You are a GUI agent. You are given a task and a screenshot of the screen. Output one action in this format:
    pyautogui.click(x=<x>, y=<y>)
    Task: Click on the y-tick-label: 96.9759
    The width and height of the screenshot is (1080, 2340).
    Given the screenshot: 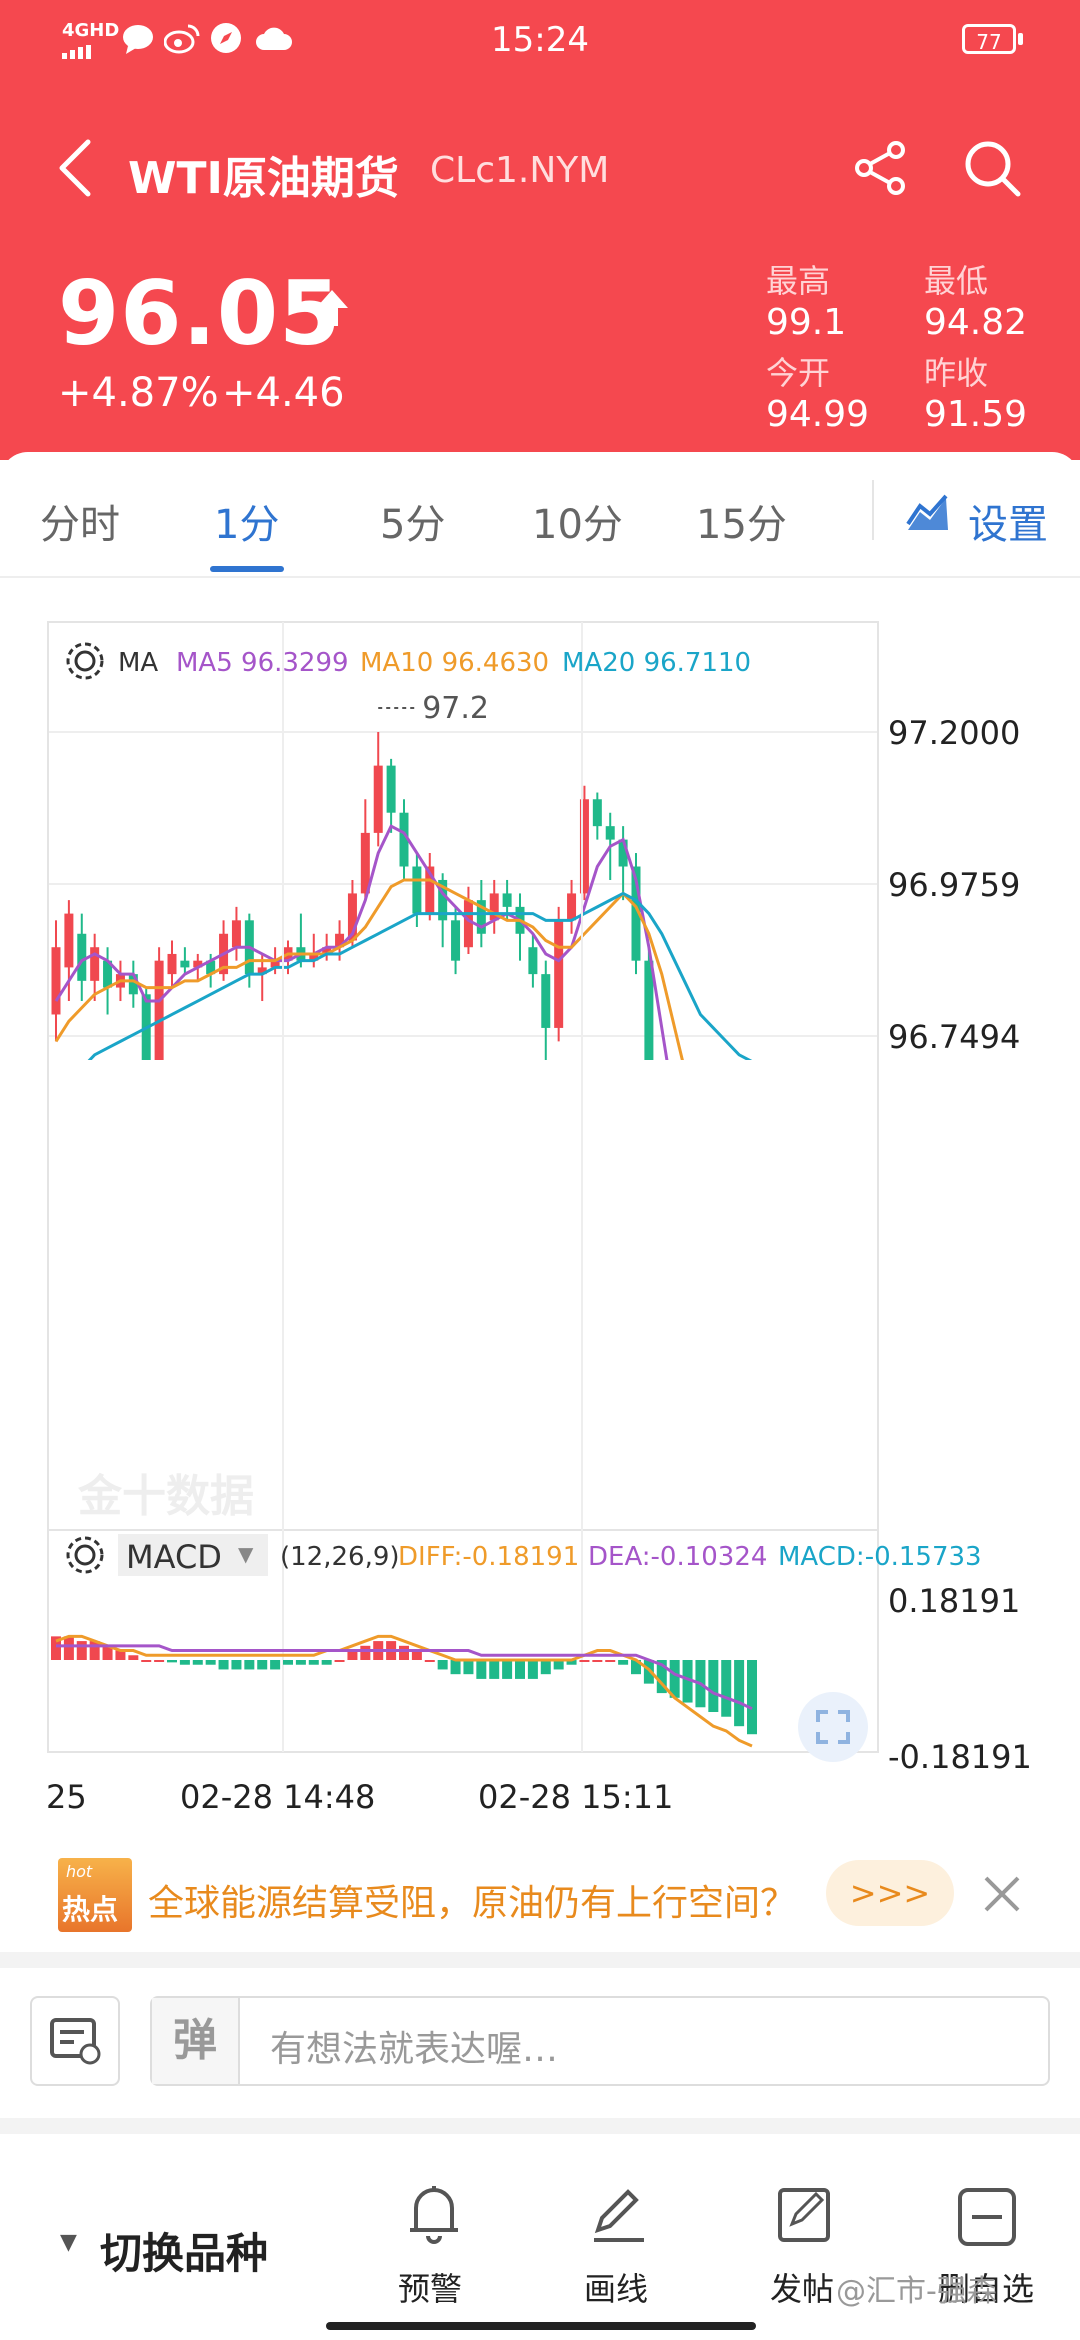 What is the action you would take?
    pyautogui.click(x=954, y=885)
    